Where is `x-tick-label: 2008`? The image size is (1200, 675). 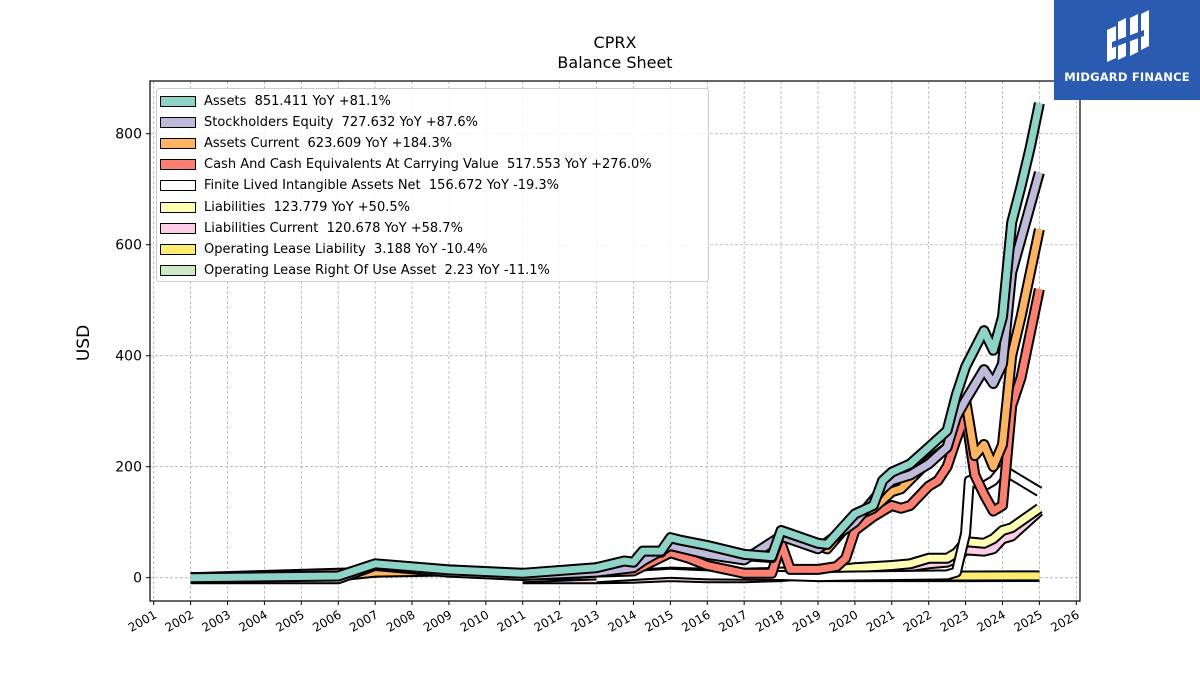 x-tick-label: 2008 is located at coordinates (400, 620).